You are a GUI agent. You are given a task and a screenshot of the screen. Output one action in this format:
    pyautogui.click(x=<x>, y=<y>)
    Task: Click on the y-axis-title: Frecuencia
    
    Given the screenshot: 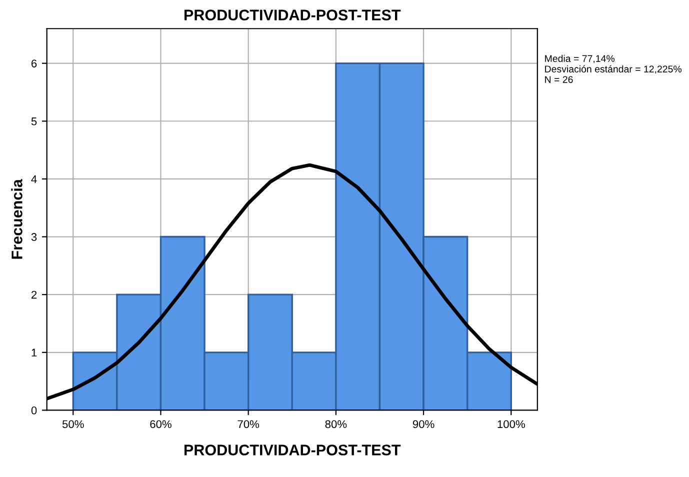 What is the action you would take?
    pyautogui.click(x=16, y=218)
    